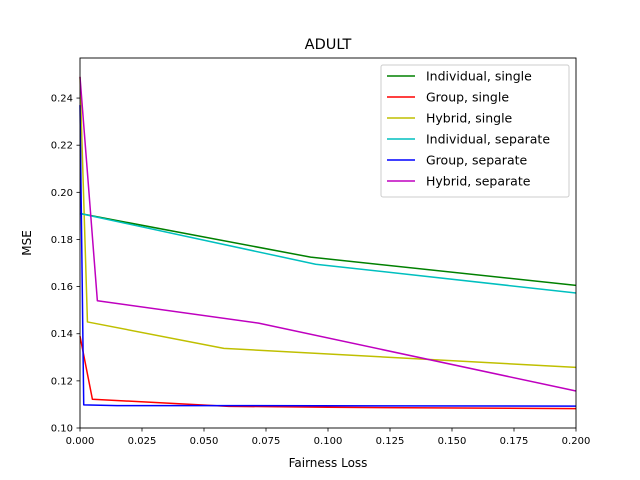 The height and width of the screenshot is (480, 640). What do you see at coordinates (328, 45) in the screenshot?
I see `chart-title: ADULT` at bounding box center [328, 45].